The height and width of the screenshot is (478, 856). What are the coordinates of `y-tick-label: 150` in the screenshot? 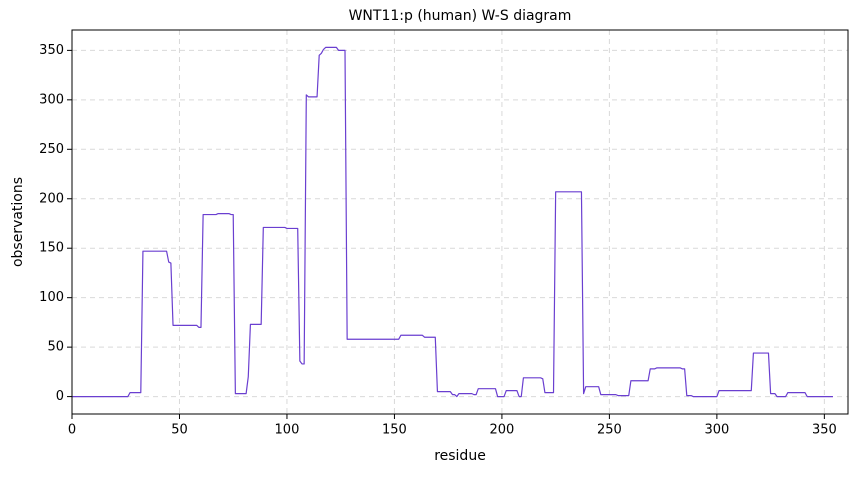 It's located at (51, 248).